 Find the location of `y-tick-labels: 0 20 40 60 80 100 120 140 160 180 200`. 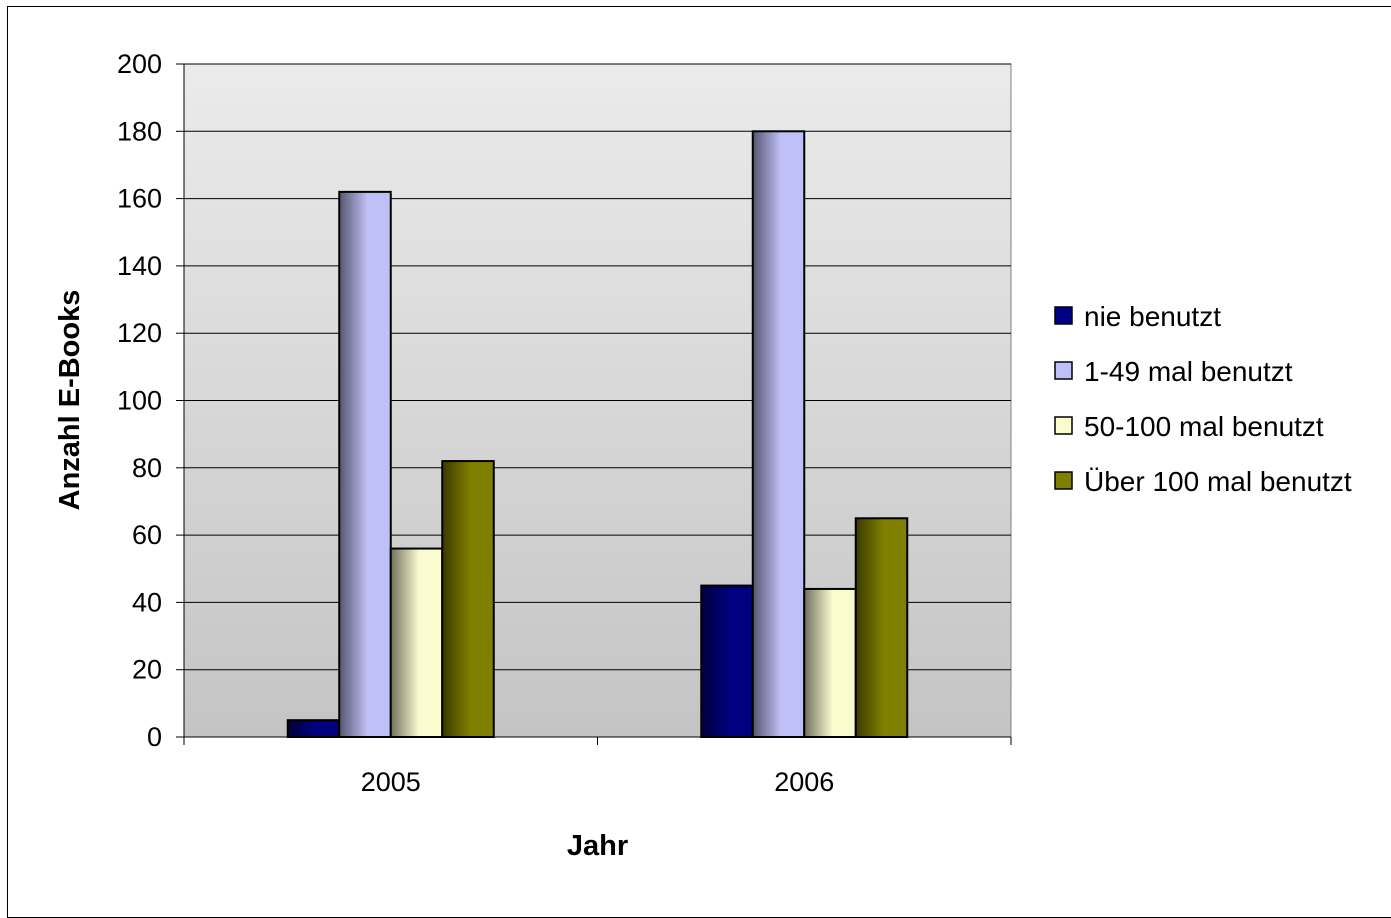

y-tick-labels: 0 20 40 60 80 100 120 140 160 180 200 is located at coordinates (139, 400).